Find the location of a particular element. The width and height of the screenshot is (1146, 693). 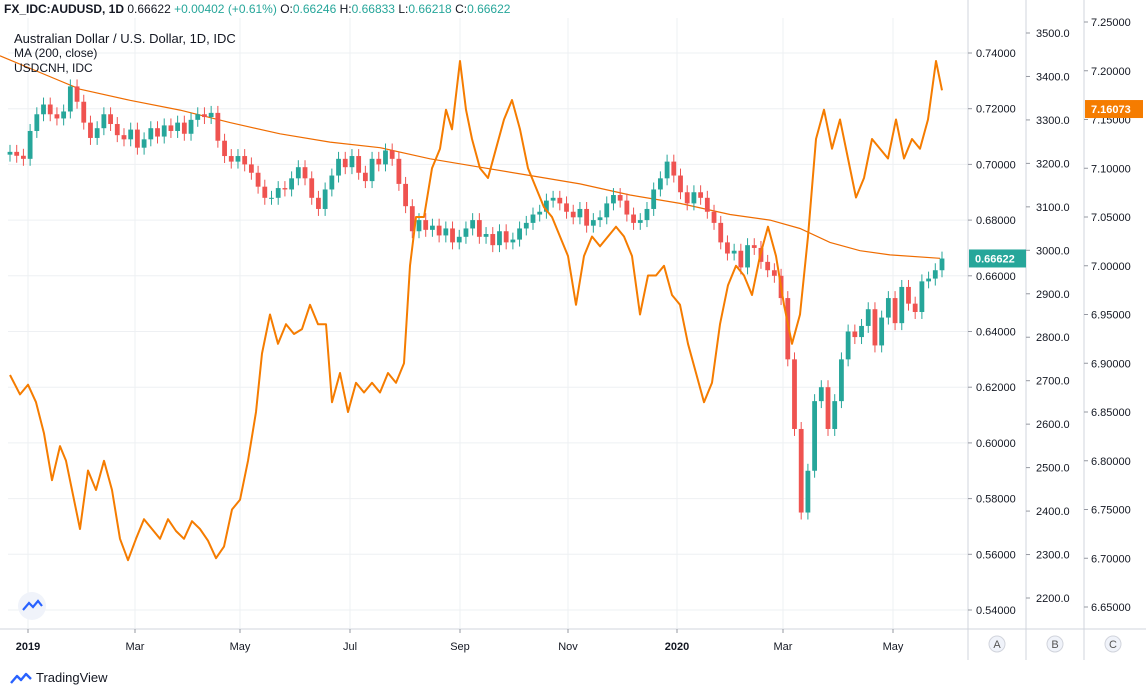

time-tick-label: May is located at coordinates (893, 647).